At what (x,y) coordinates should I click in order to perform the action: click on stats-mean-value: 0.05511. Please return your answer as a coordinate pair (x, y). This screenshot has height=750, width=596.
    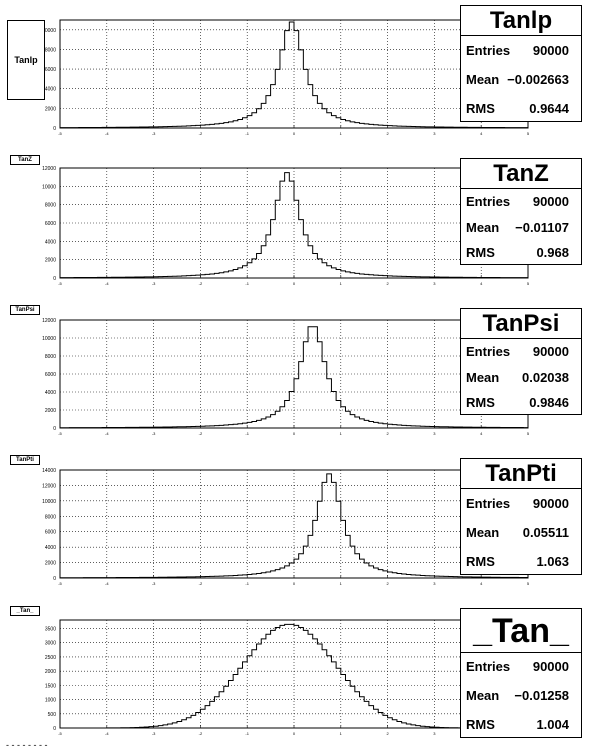
    Looking at the image, I should click on (545, 532).